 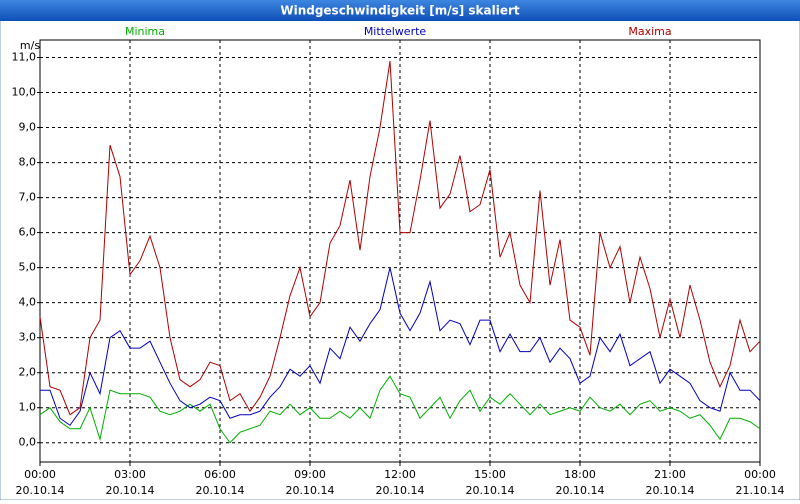 I want to click on title-bar, so click(x=400, y=10).